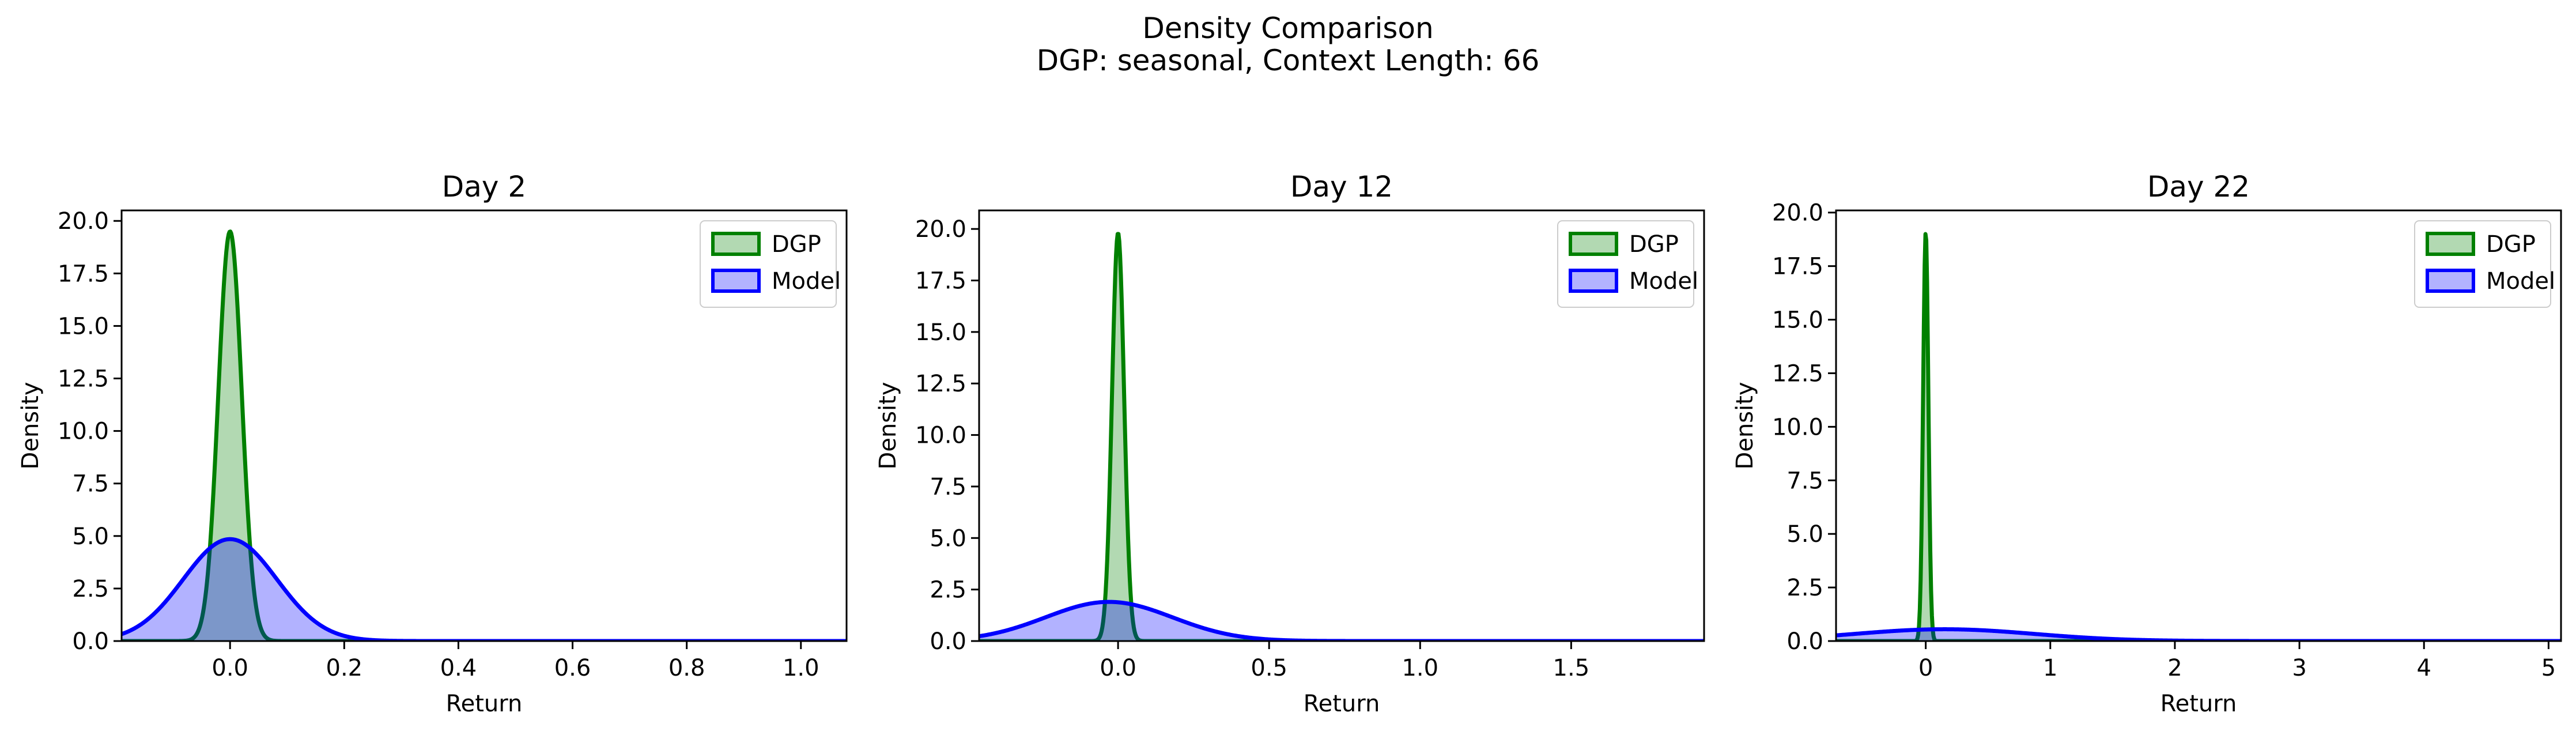 The width and height of the screenshot is (2576, 735). Describe the element at coordinates (2174, 668) in the screenshot. I see `x-tick-label: 2` at that location.